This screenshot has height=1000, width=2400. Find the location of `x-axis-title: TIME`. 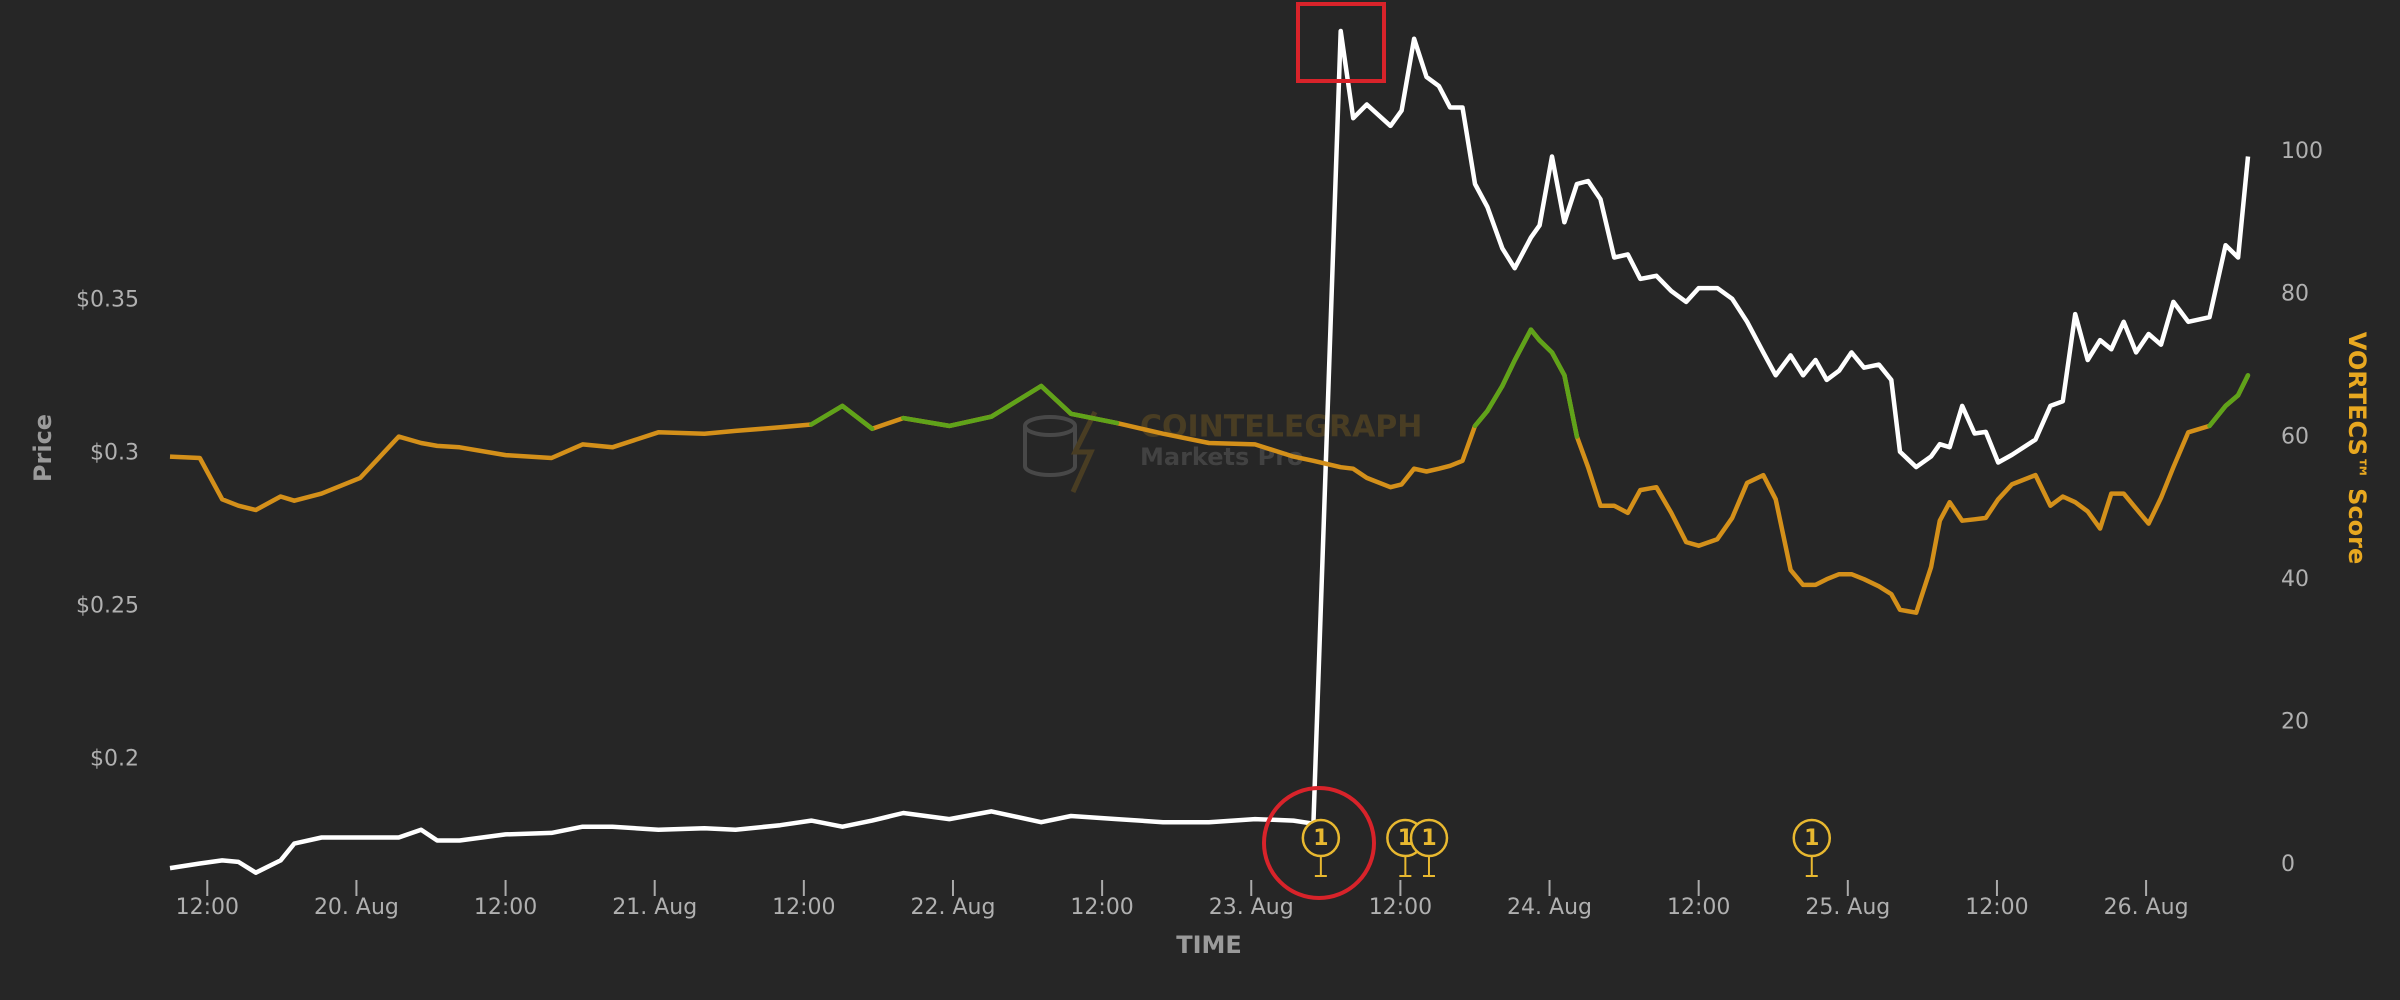

x-axis-title: TIME is located at coordinates (1209, 945).